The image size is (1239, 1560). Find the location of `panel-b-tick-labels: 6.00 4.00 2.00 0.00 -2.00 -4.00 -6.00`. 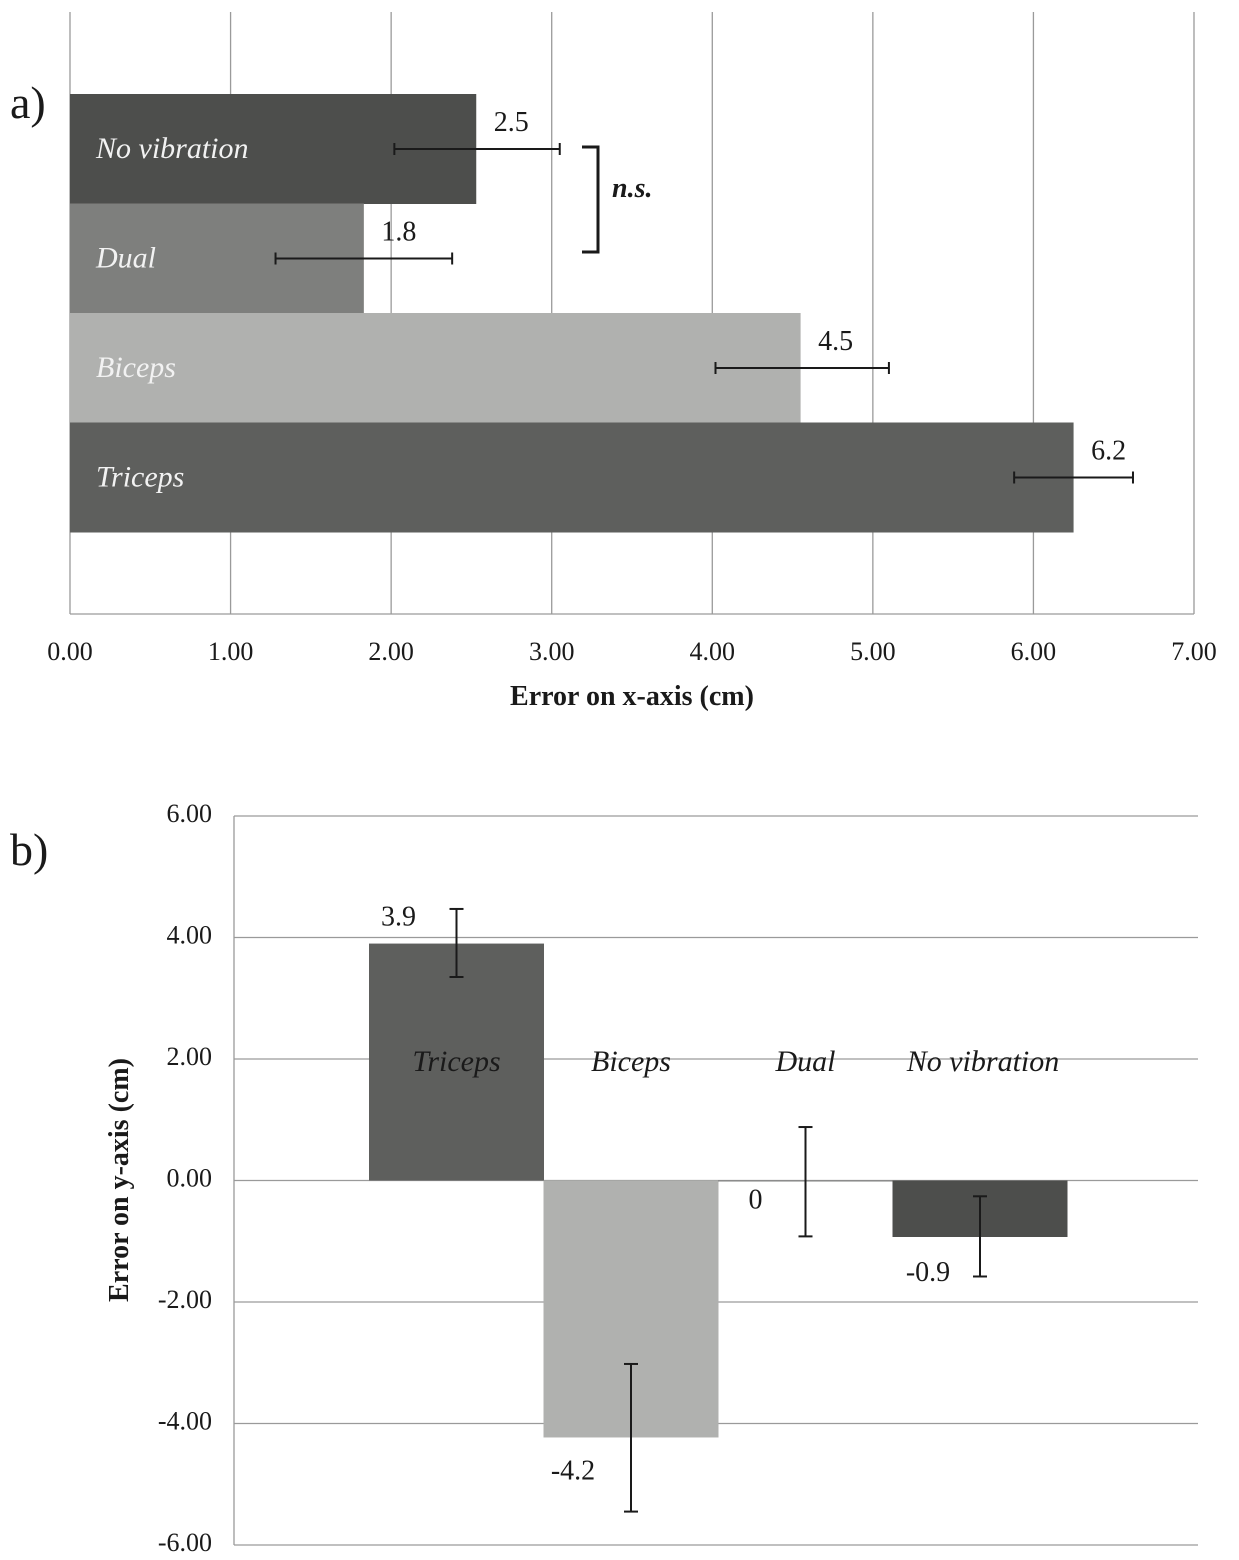

panel-b-tick-labels: 6.00 4.00 2.00 0.00 -2.00 -4.00 -6.00 is located at coordinates (185, 1178).